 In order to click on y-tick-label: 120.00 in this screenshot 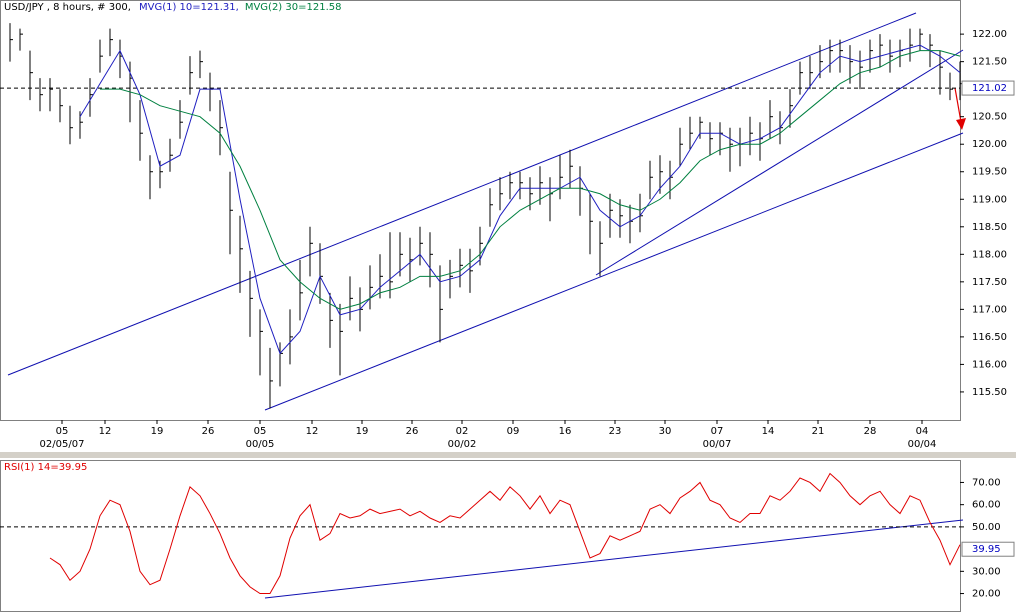, I will do `click(989, 144)`.